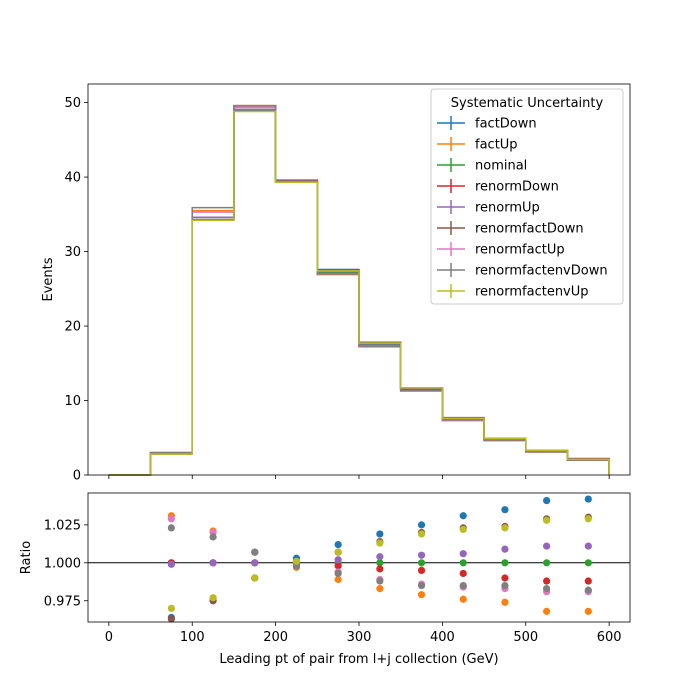 The image size is (700, 700). I want to click on ratio-x-tick-label: 200, so click(275, 637).